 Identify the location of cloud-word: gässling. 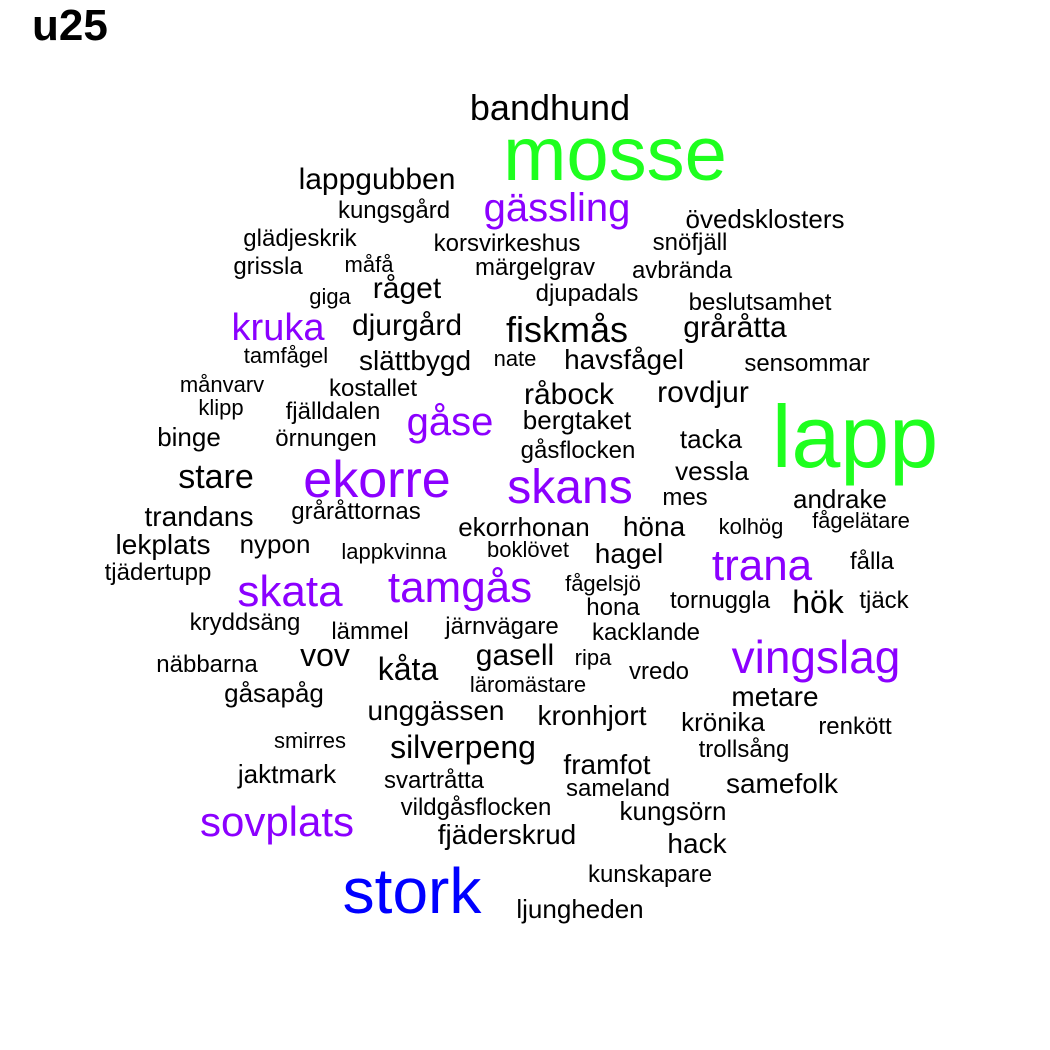
(557, 208).